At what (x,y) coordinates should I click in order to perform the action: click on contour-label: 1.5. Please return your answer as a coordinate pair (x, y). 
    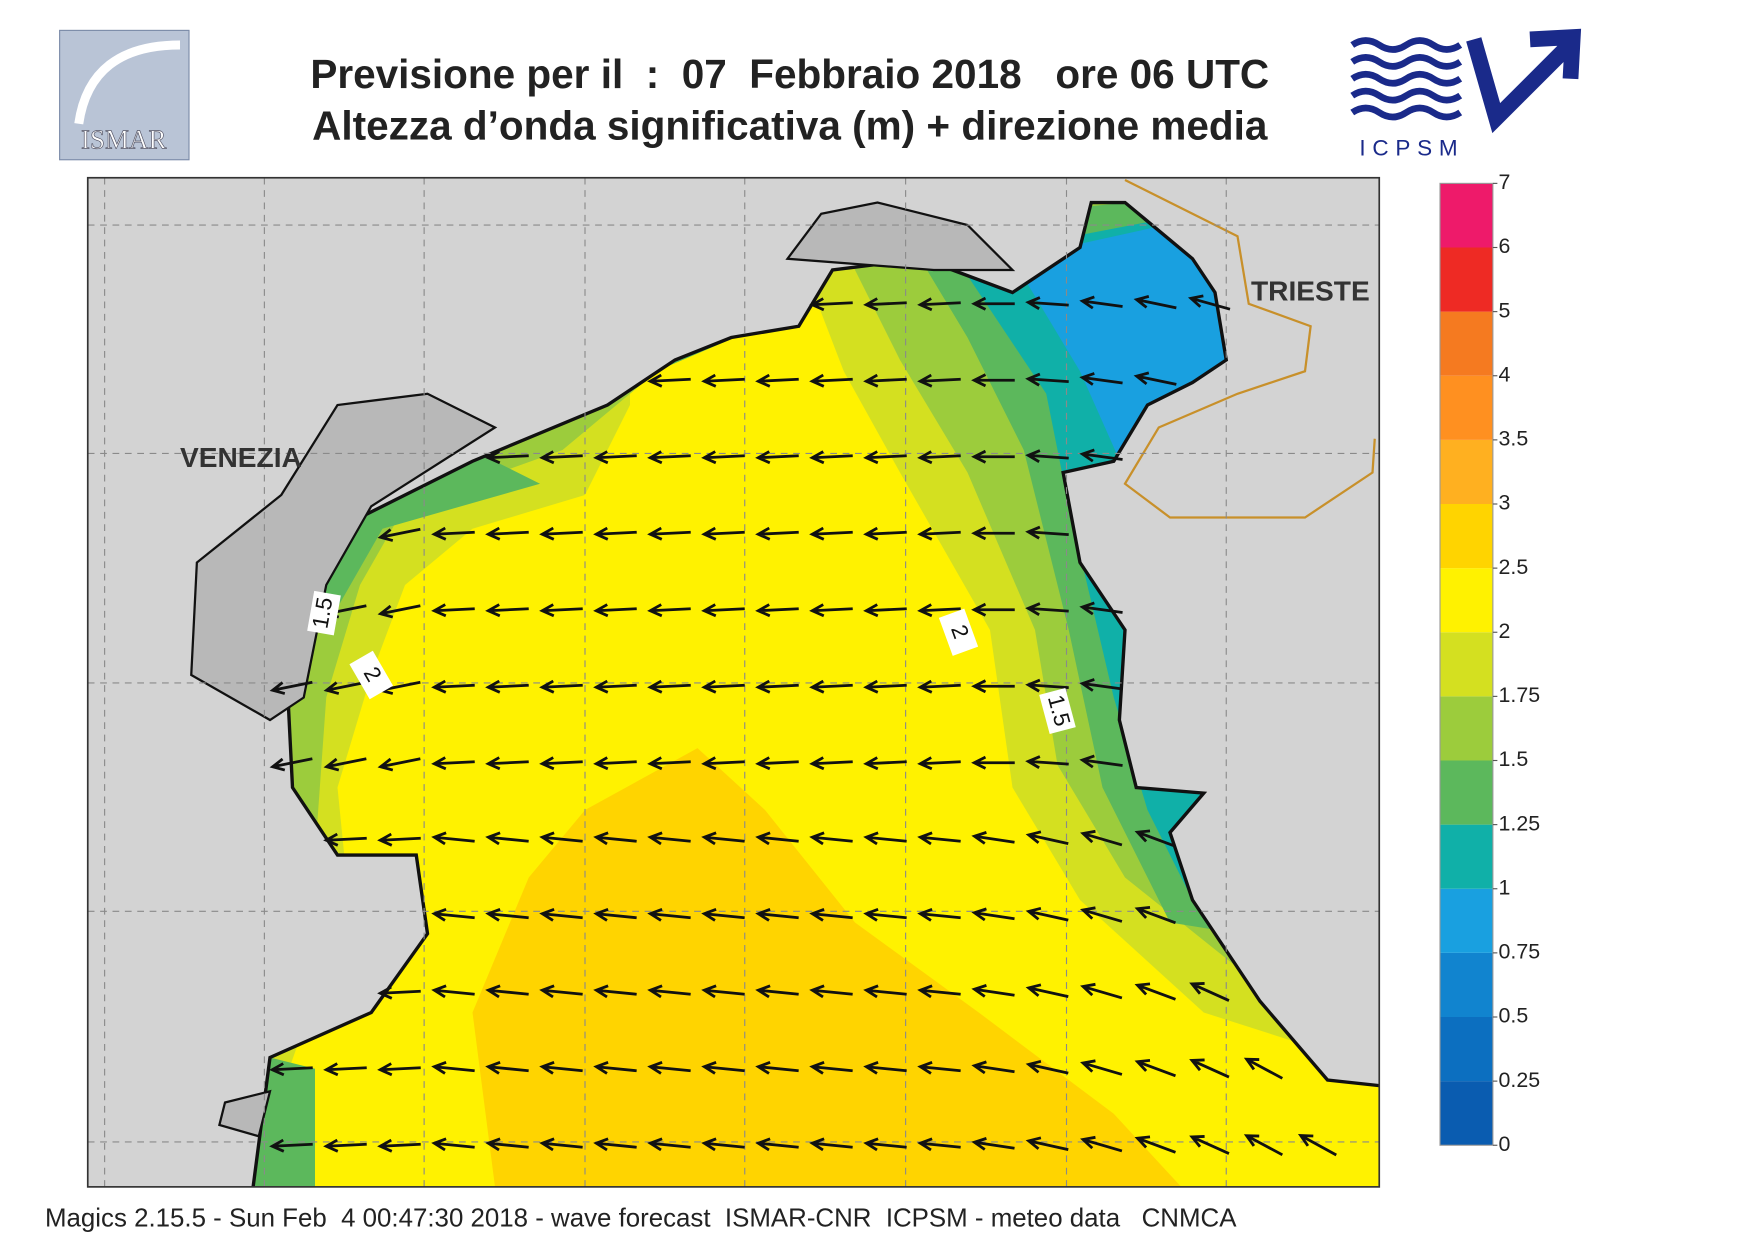
    Looking at the image, I should click on (324, 613).